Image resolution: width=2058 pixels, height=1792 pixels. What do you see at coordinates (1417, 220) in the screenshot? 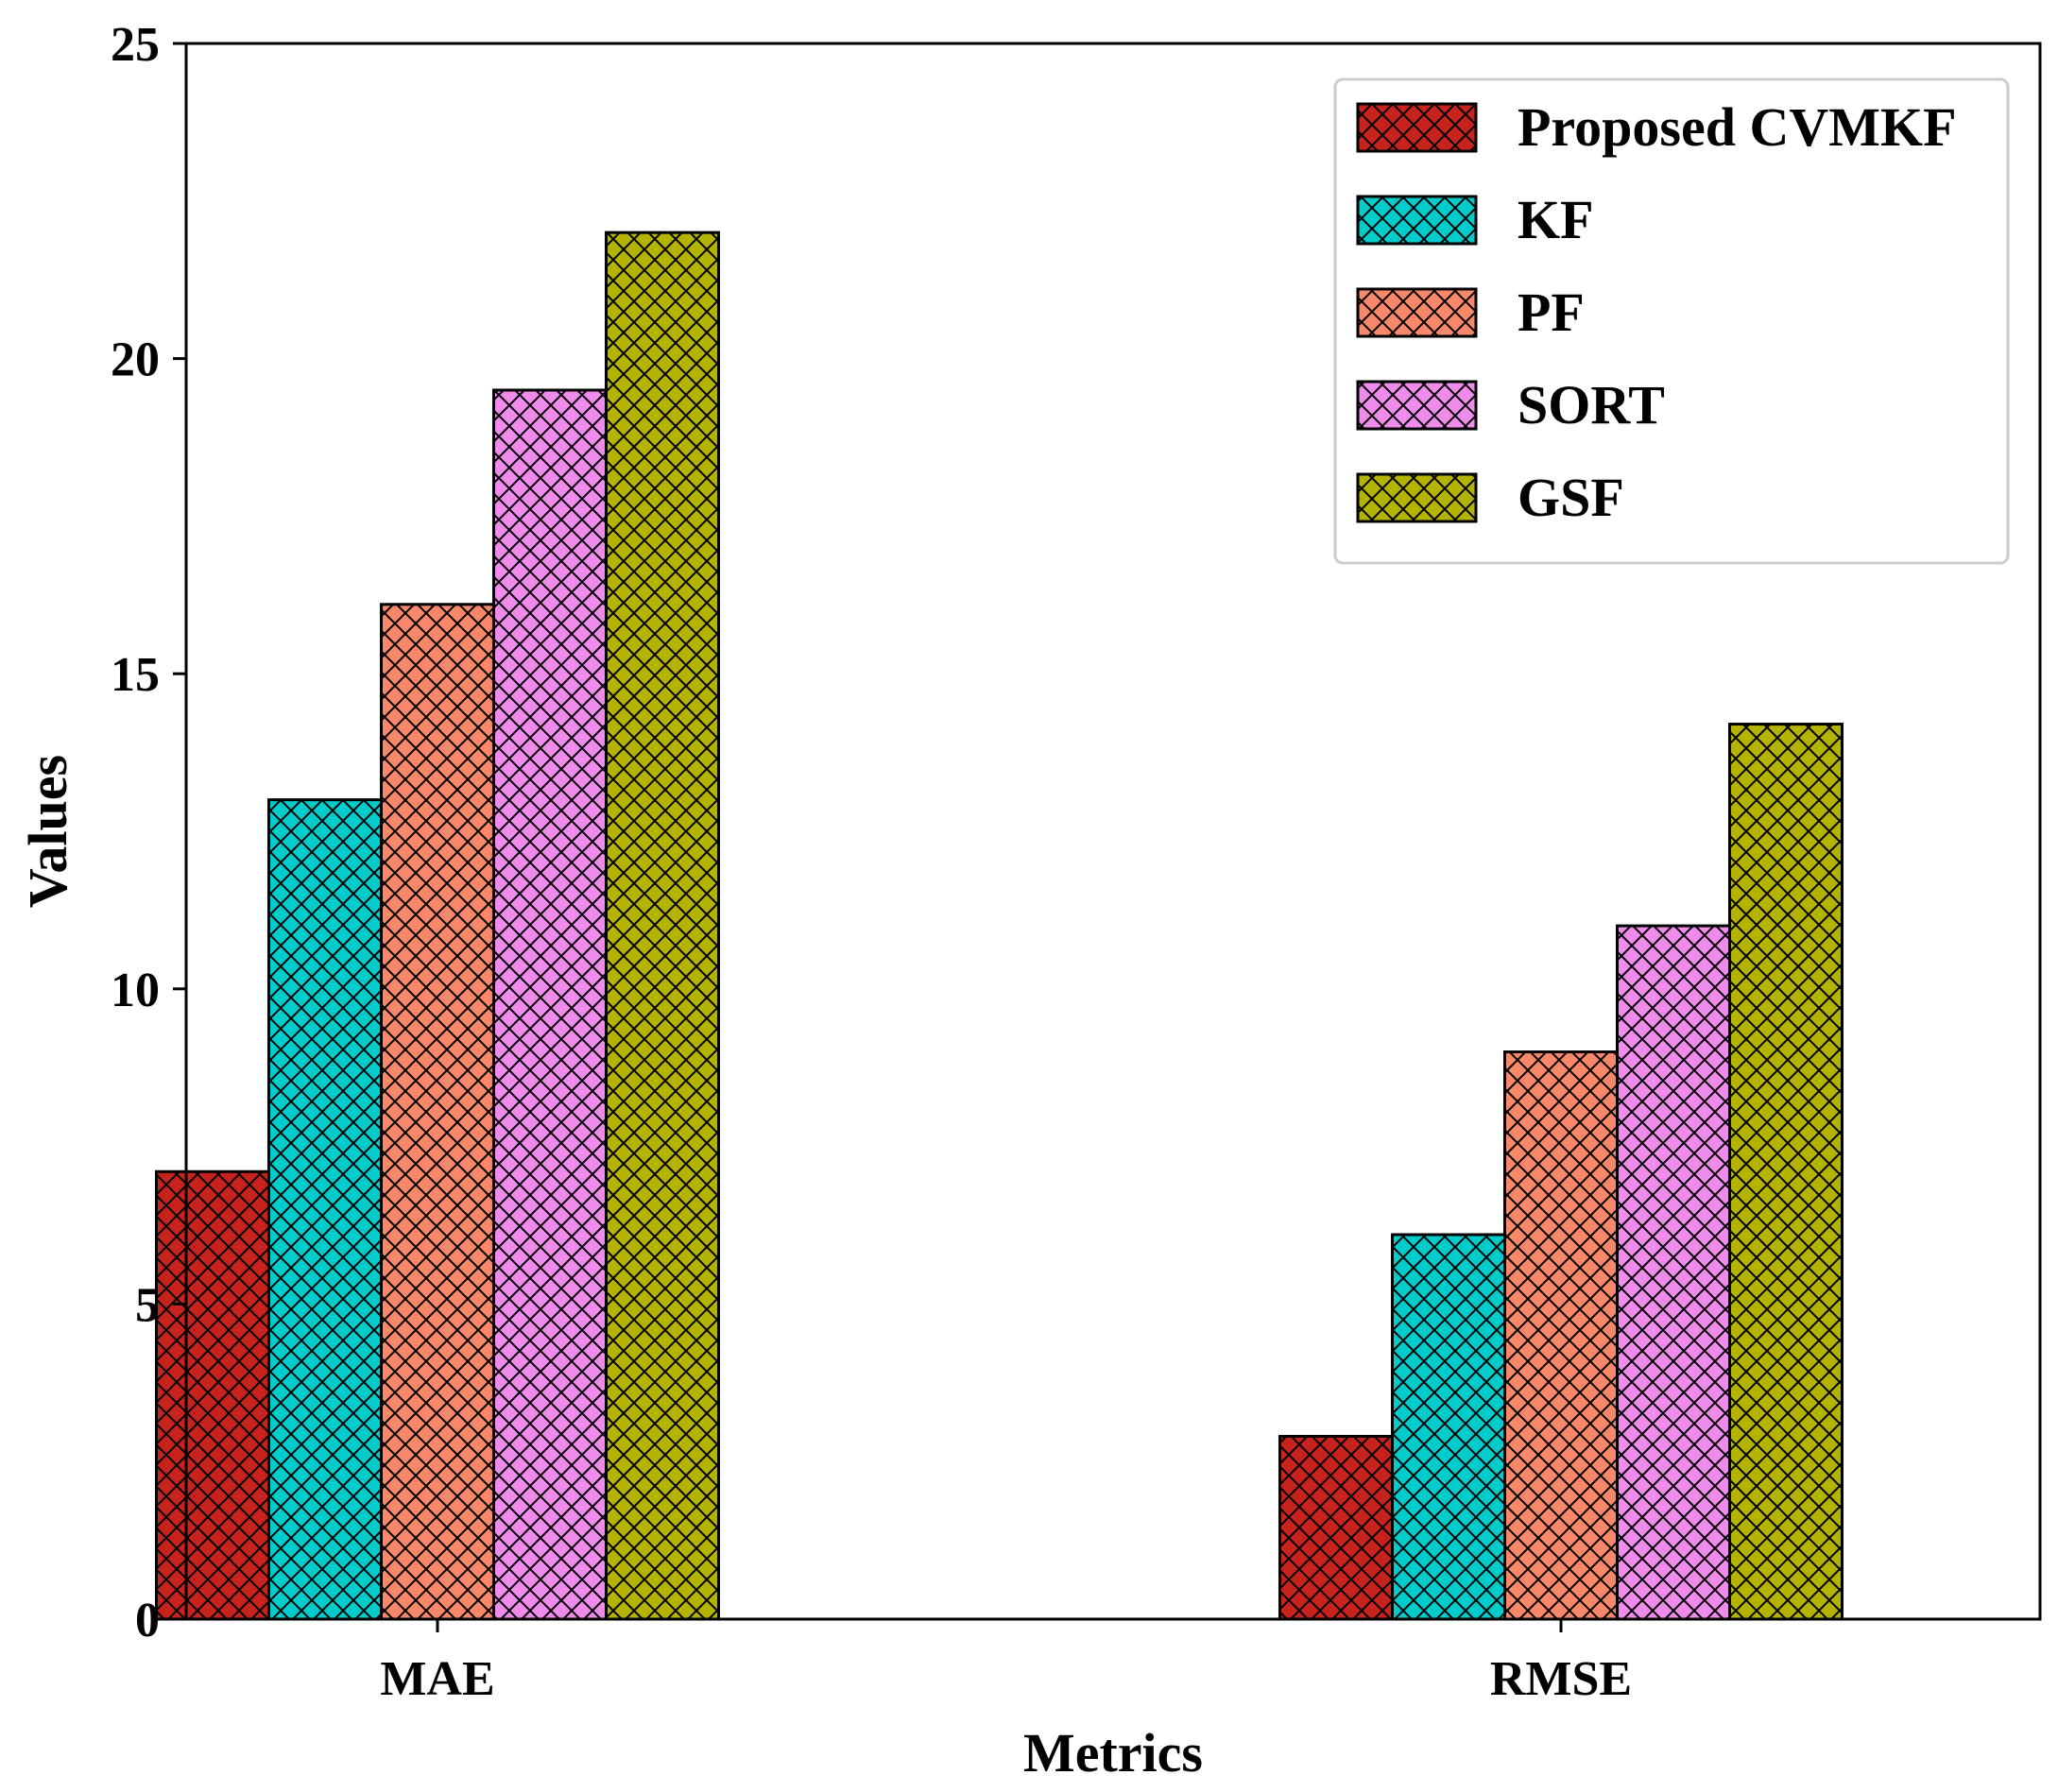
I see `legend-swatch-kf` at bounding box center [1417, 220].